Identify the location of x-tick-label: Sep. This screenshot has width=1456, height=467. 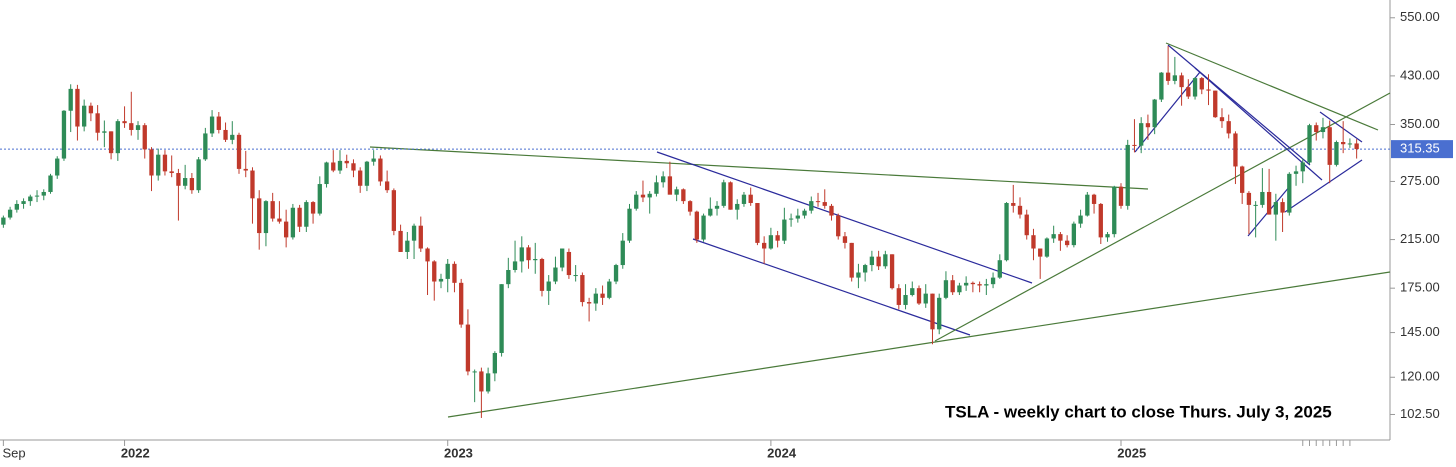
(14, 452).